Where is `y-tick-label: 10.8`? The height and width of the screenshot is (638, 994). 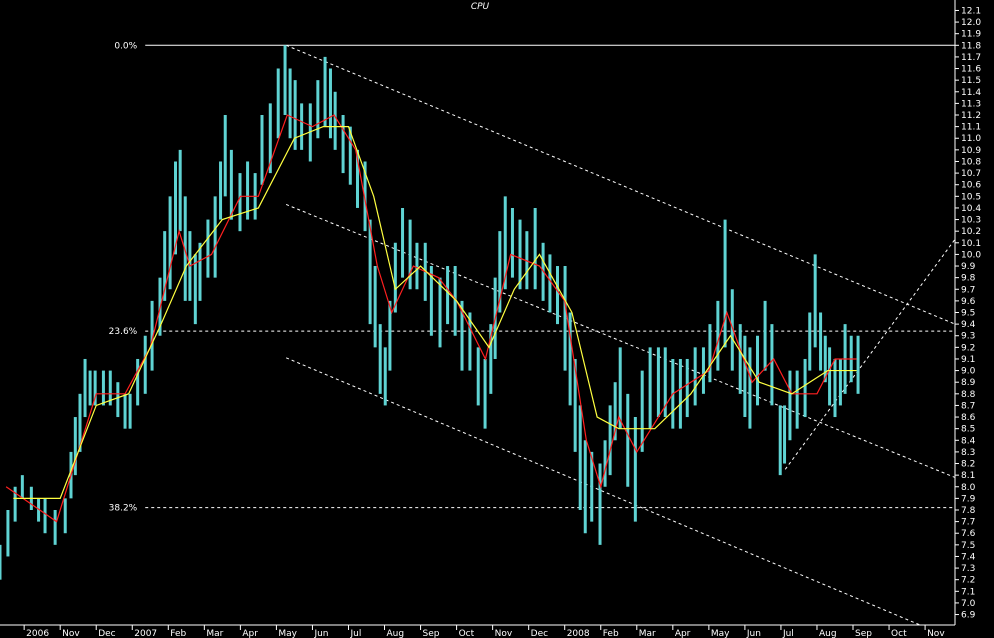 y-tick-label: 10.8 is located at coordinates (971, 162).